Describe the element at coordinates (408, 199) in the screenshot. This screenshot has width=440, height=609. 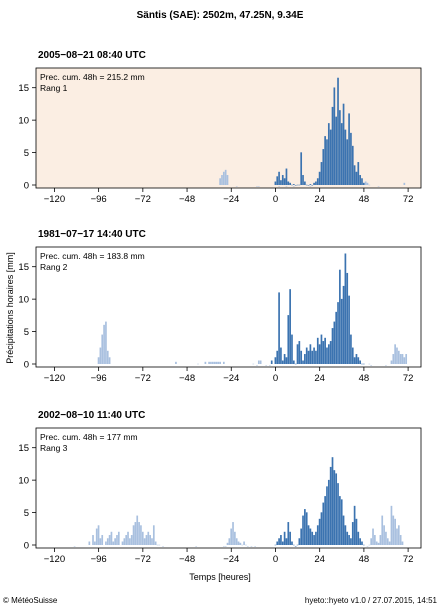
I see `x-tick-label: 72` at that location.